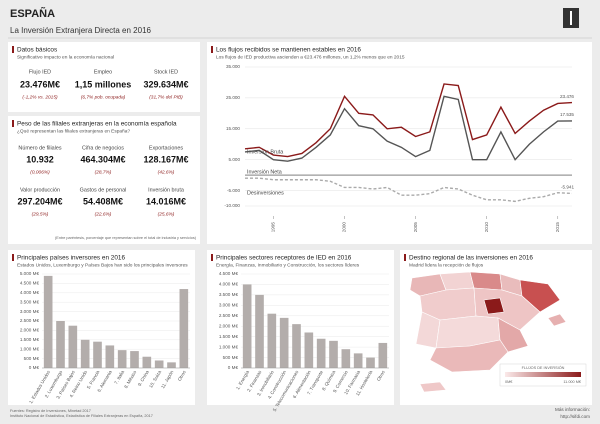 Image resolution: width=600 pixels, height=424 pixels. Describe the element at coordinates (102, 159) in the screenshot. I see `kpi-value: 464.304M€` at that location.